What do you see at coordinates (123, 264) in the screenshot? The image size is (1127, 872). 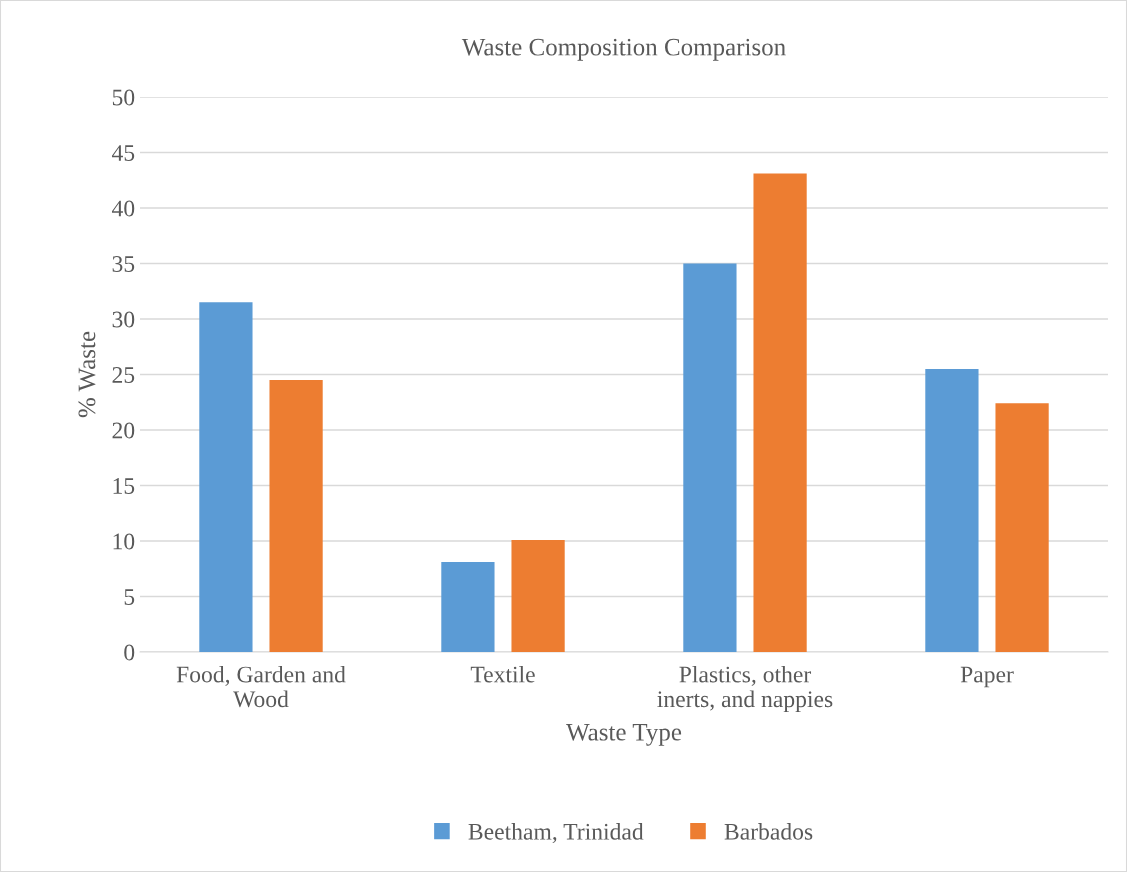 I see `y-tick-label: 35` at bounding box center [123, 264].